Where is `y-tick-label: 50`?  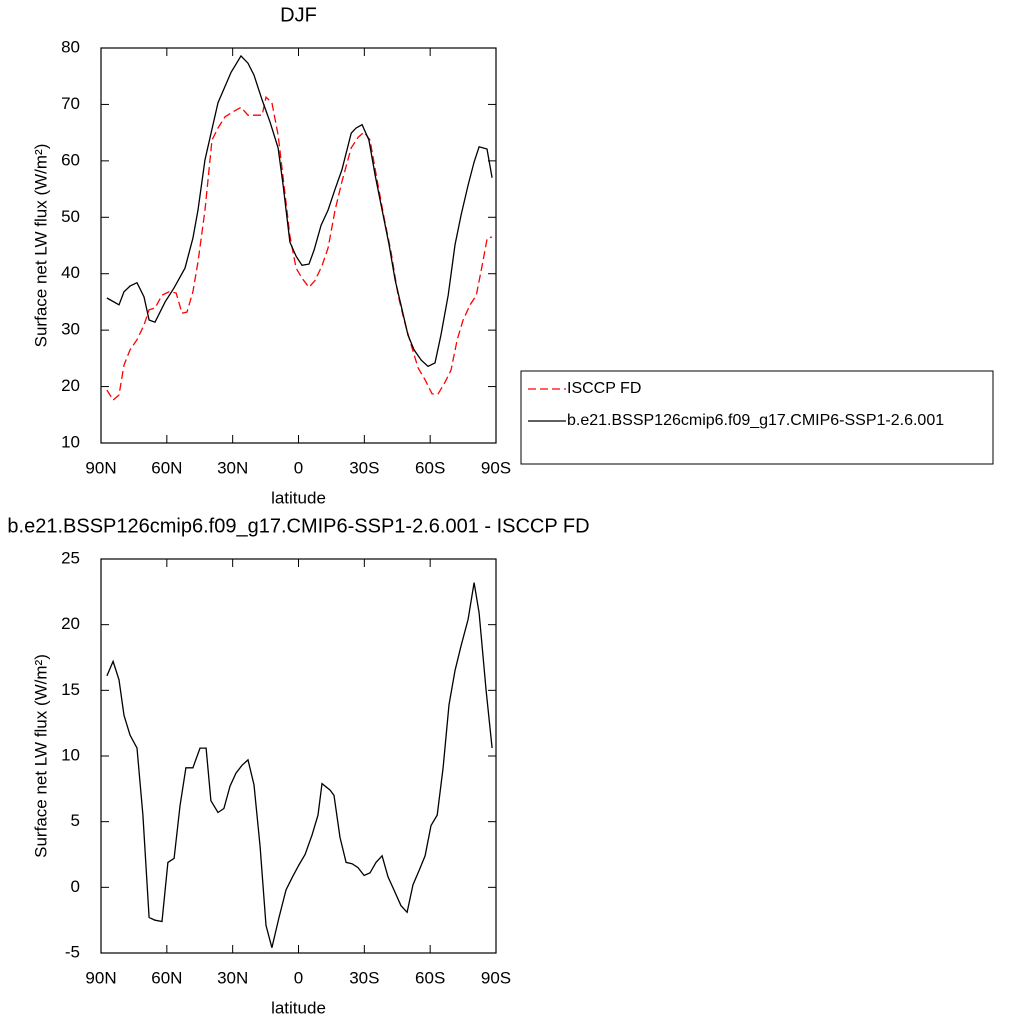
y-tick-label: 50 is located at coordinates (70, 216).